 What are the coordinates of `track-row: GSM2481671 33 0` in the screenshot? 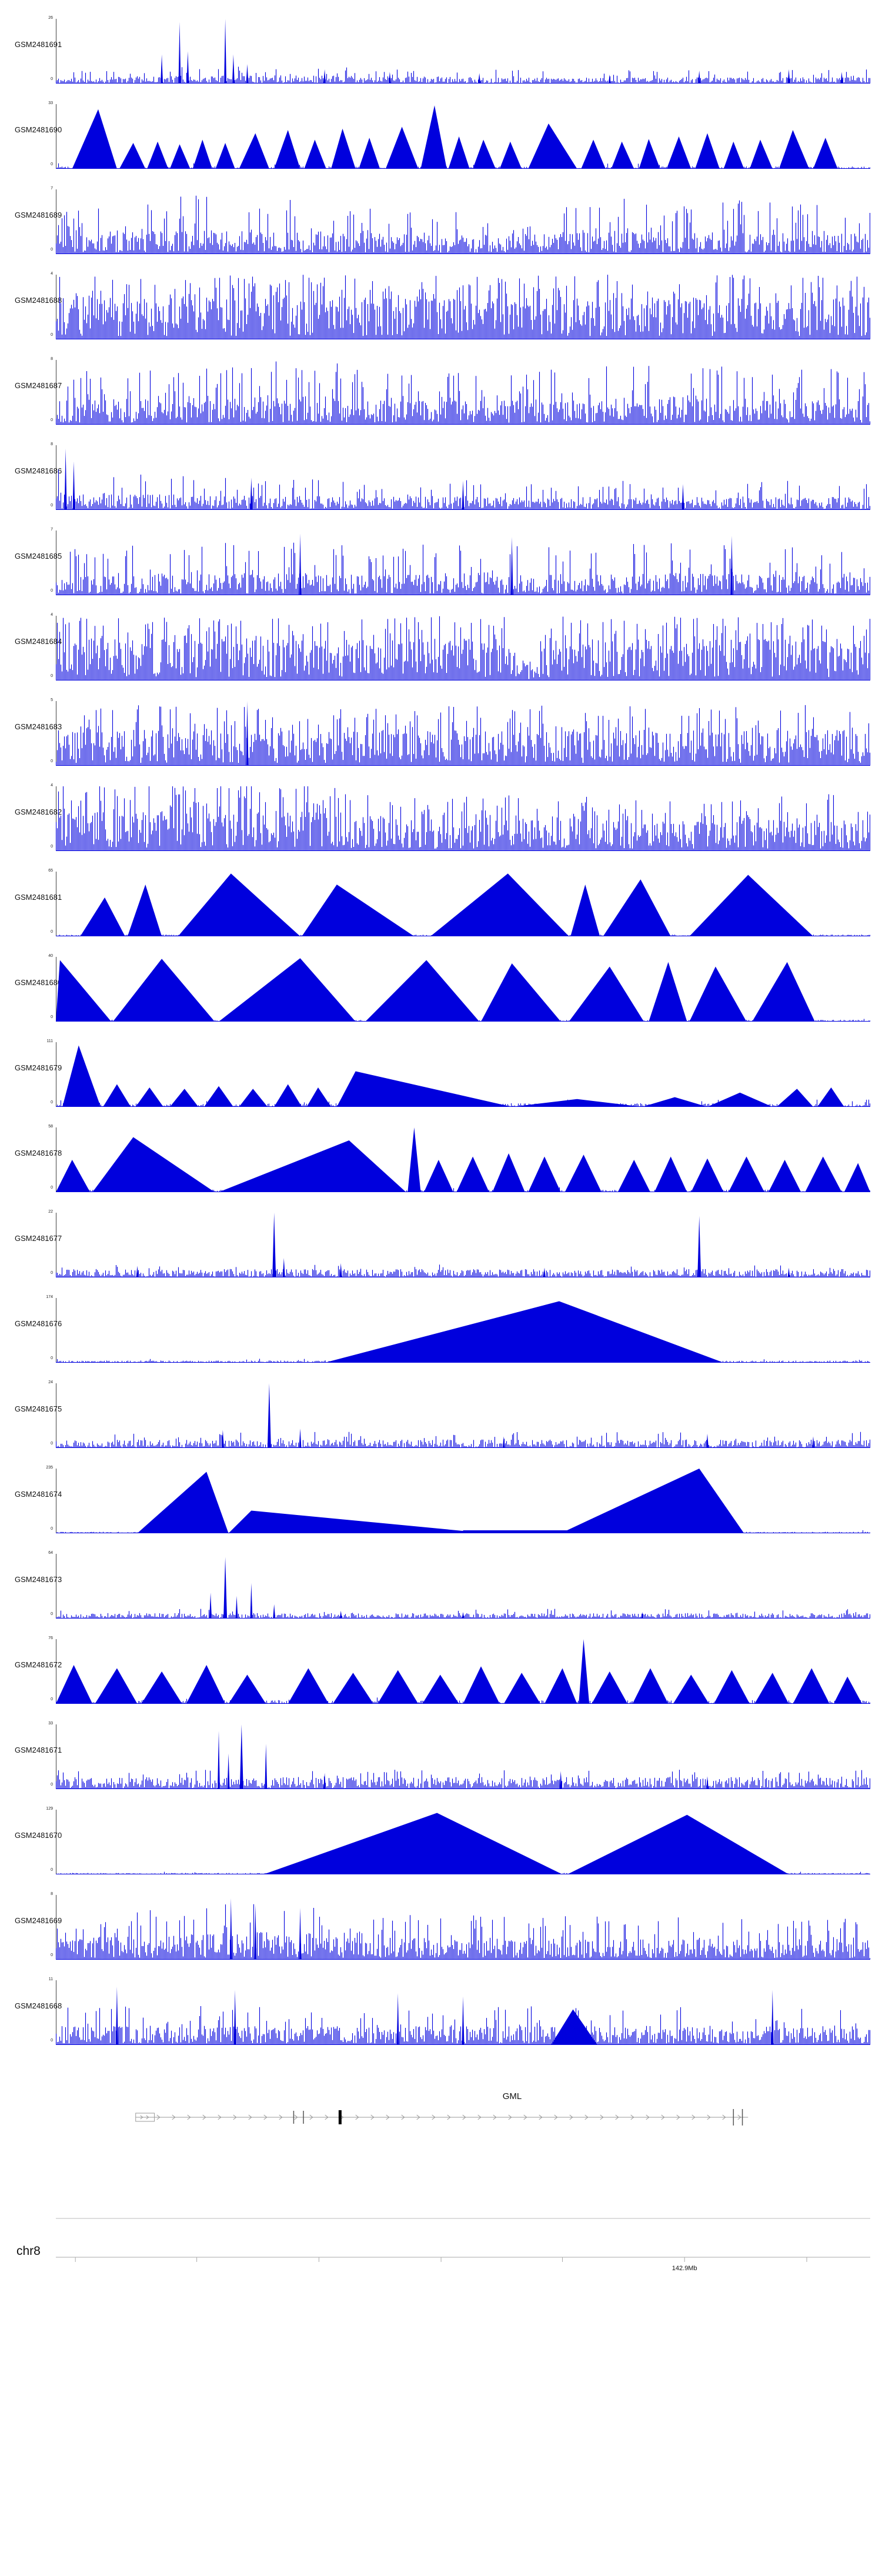 It's located at (441, 1764).